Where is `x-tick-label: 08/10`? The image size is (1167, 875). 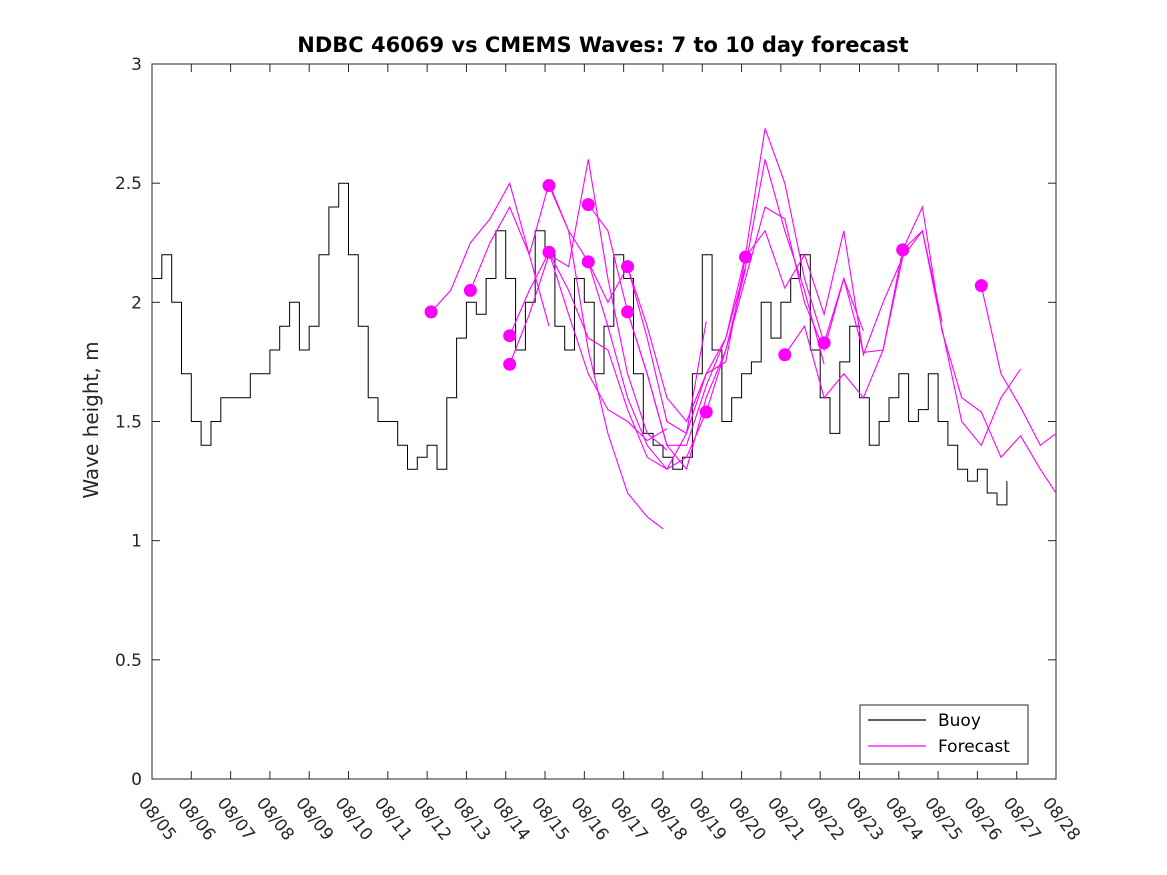
x-tick-label: 08/10 is located at coordinates (354, 819).